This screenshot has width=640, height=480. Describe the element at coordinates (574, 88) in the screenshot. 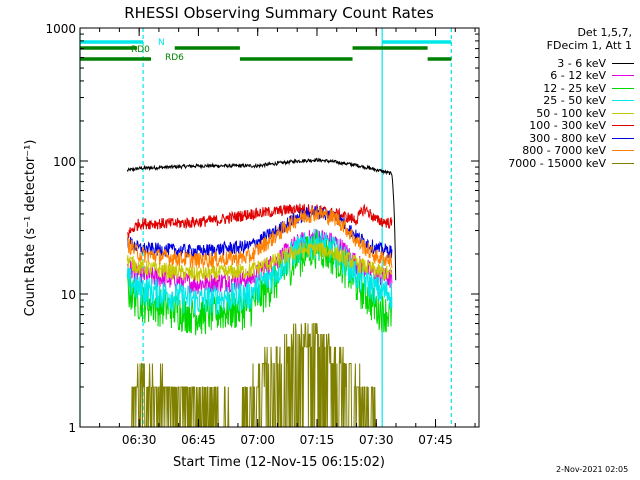

I see `legend-item-label: 12 - 25 keV` at that location.